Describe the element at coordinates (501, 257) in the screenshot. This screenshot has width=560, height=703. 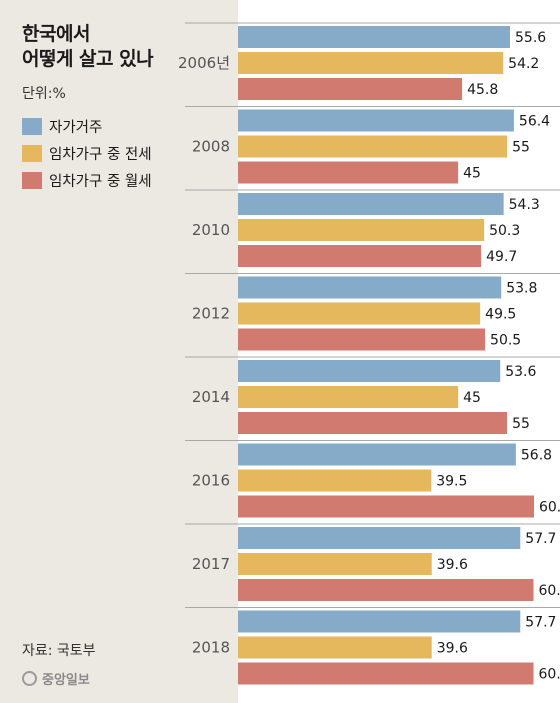
I see `bar-value-label: 49.7` at that location.